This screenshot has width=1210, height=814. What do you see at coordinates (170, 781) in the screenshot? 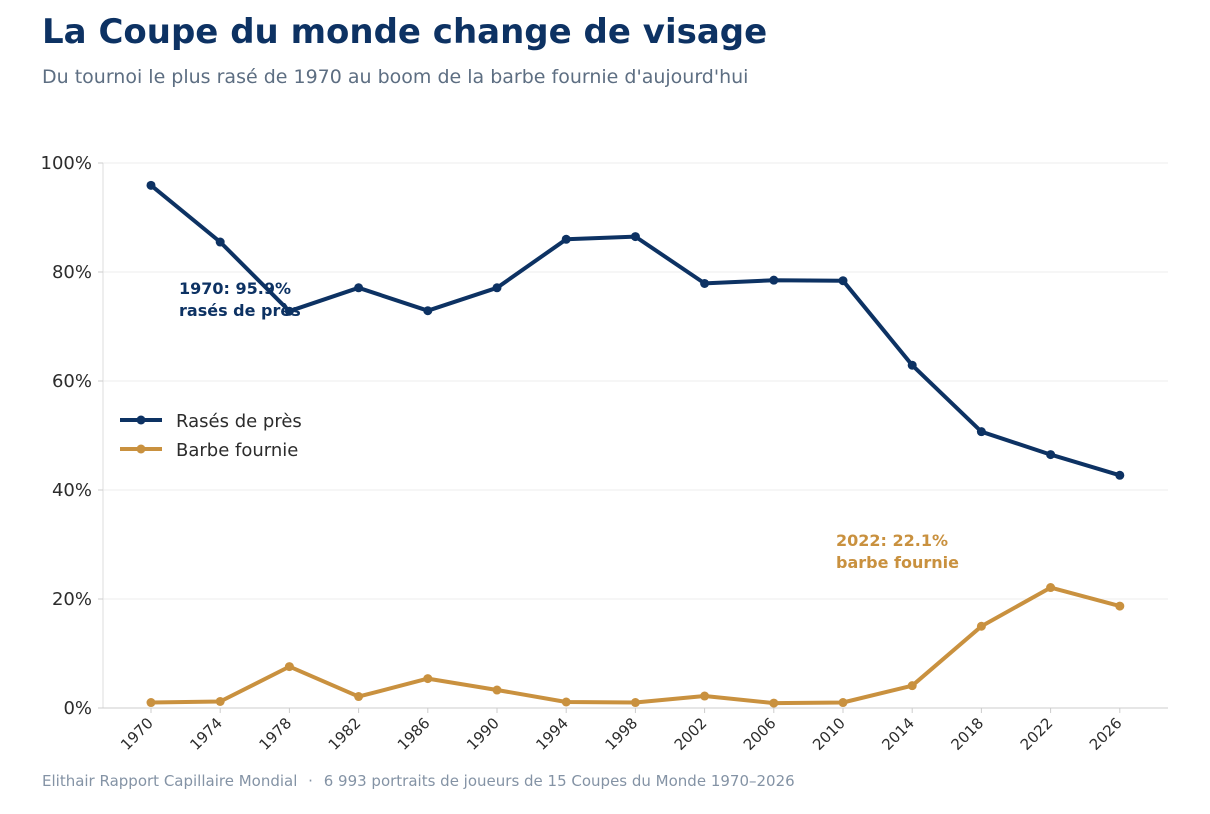
I see `footer-source: Elithair Rapport Capillaire Mondial` at bounding box center [170, 781].